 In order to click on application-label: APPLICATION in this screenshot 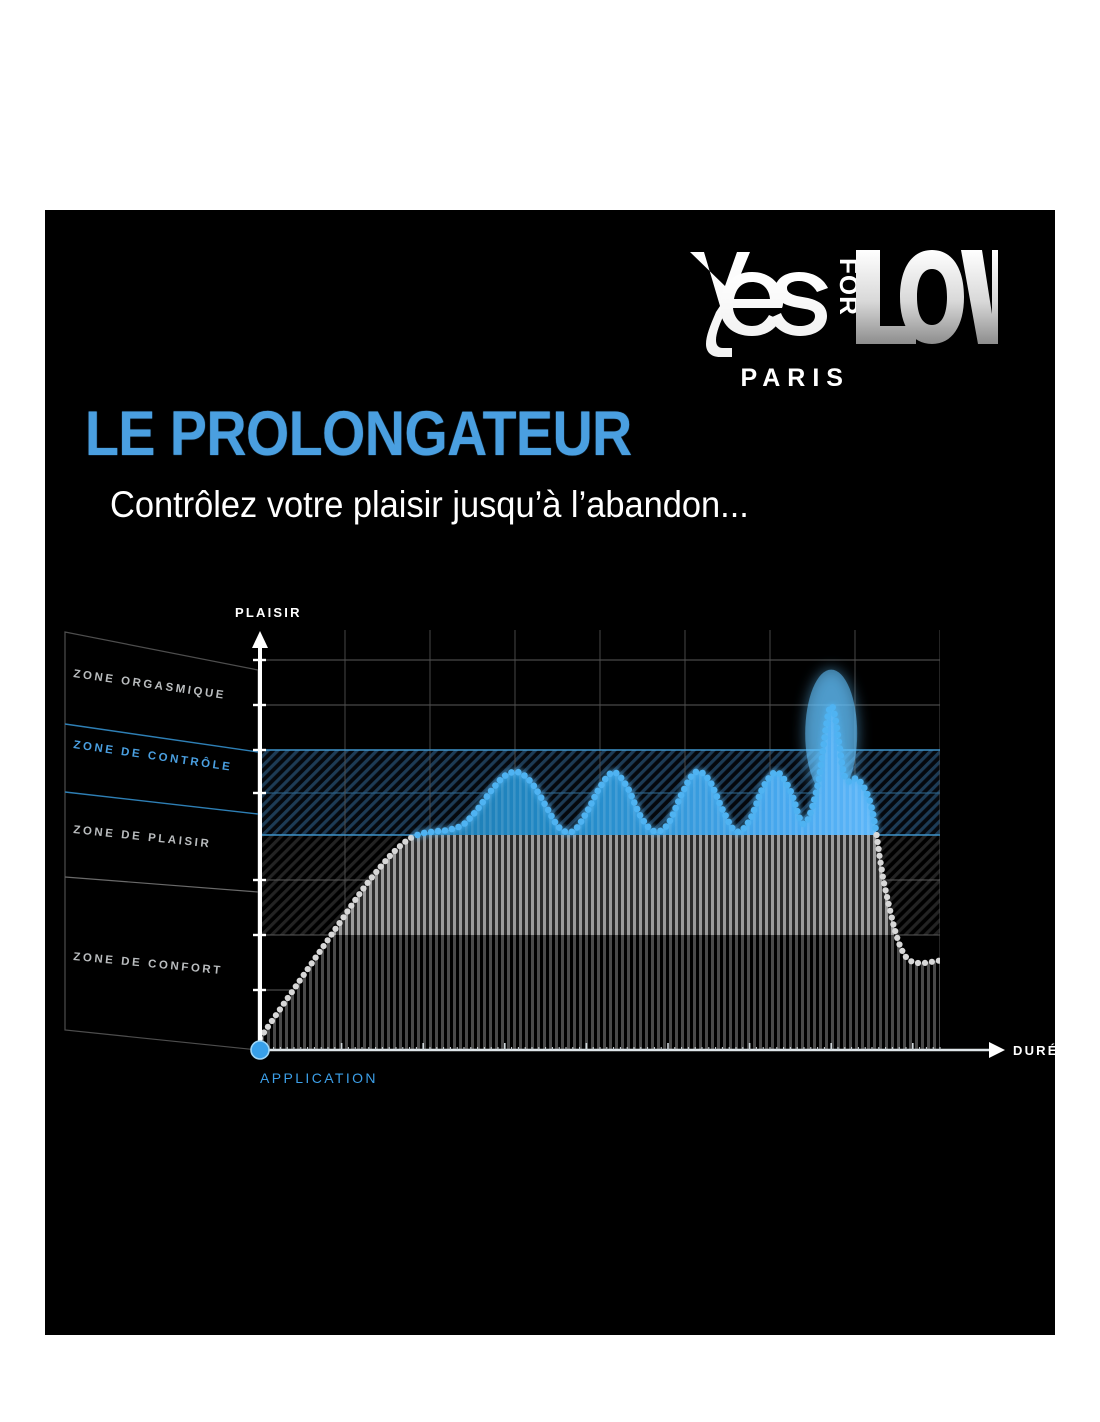, I will do `click(319, 1078)`.